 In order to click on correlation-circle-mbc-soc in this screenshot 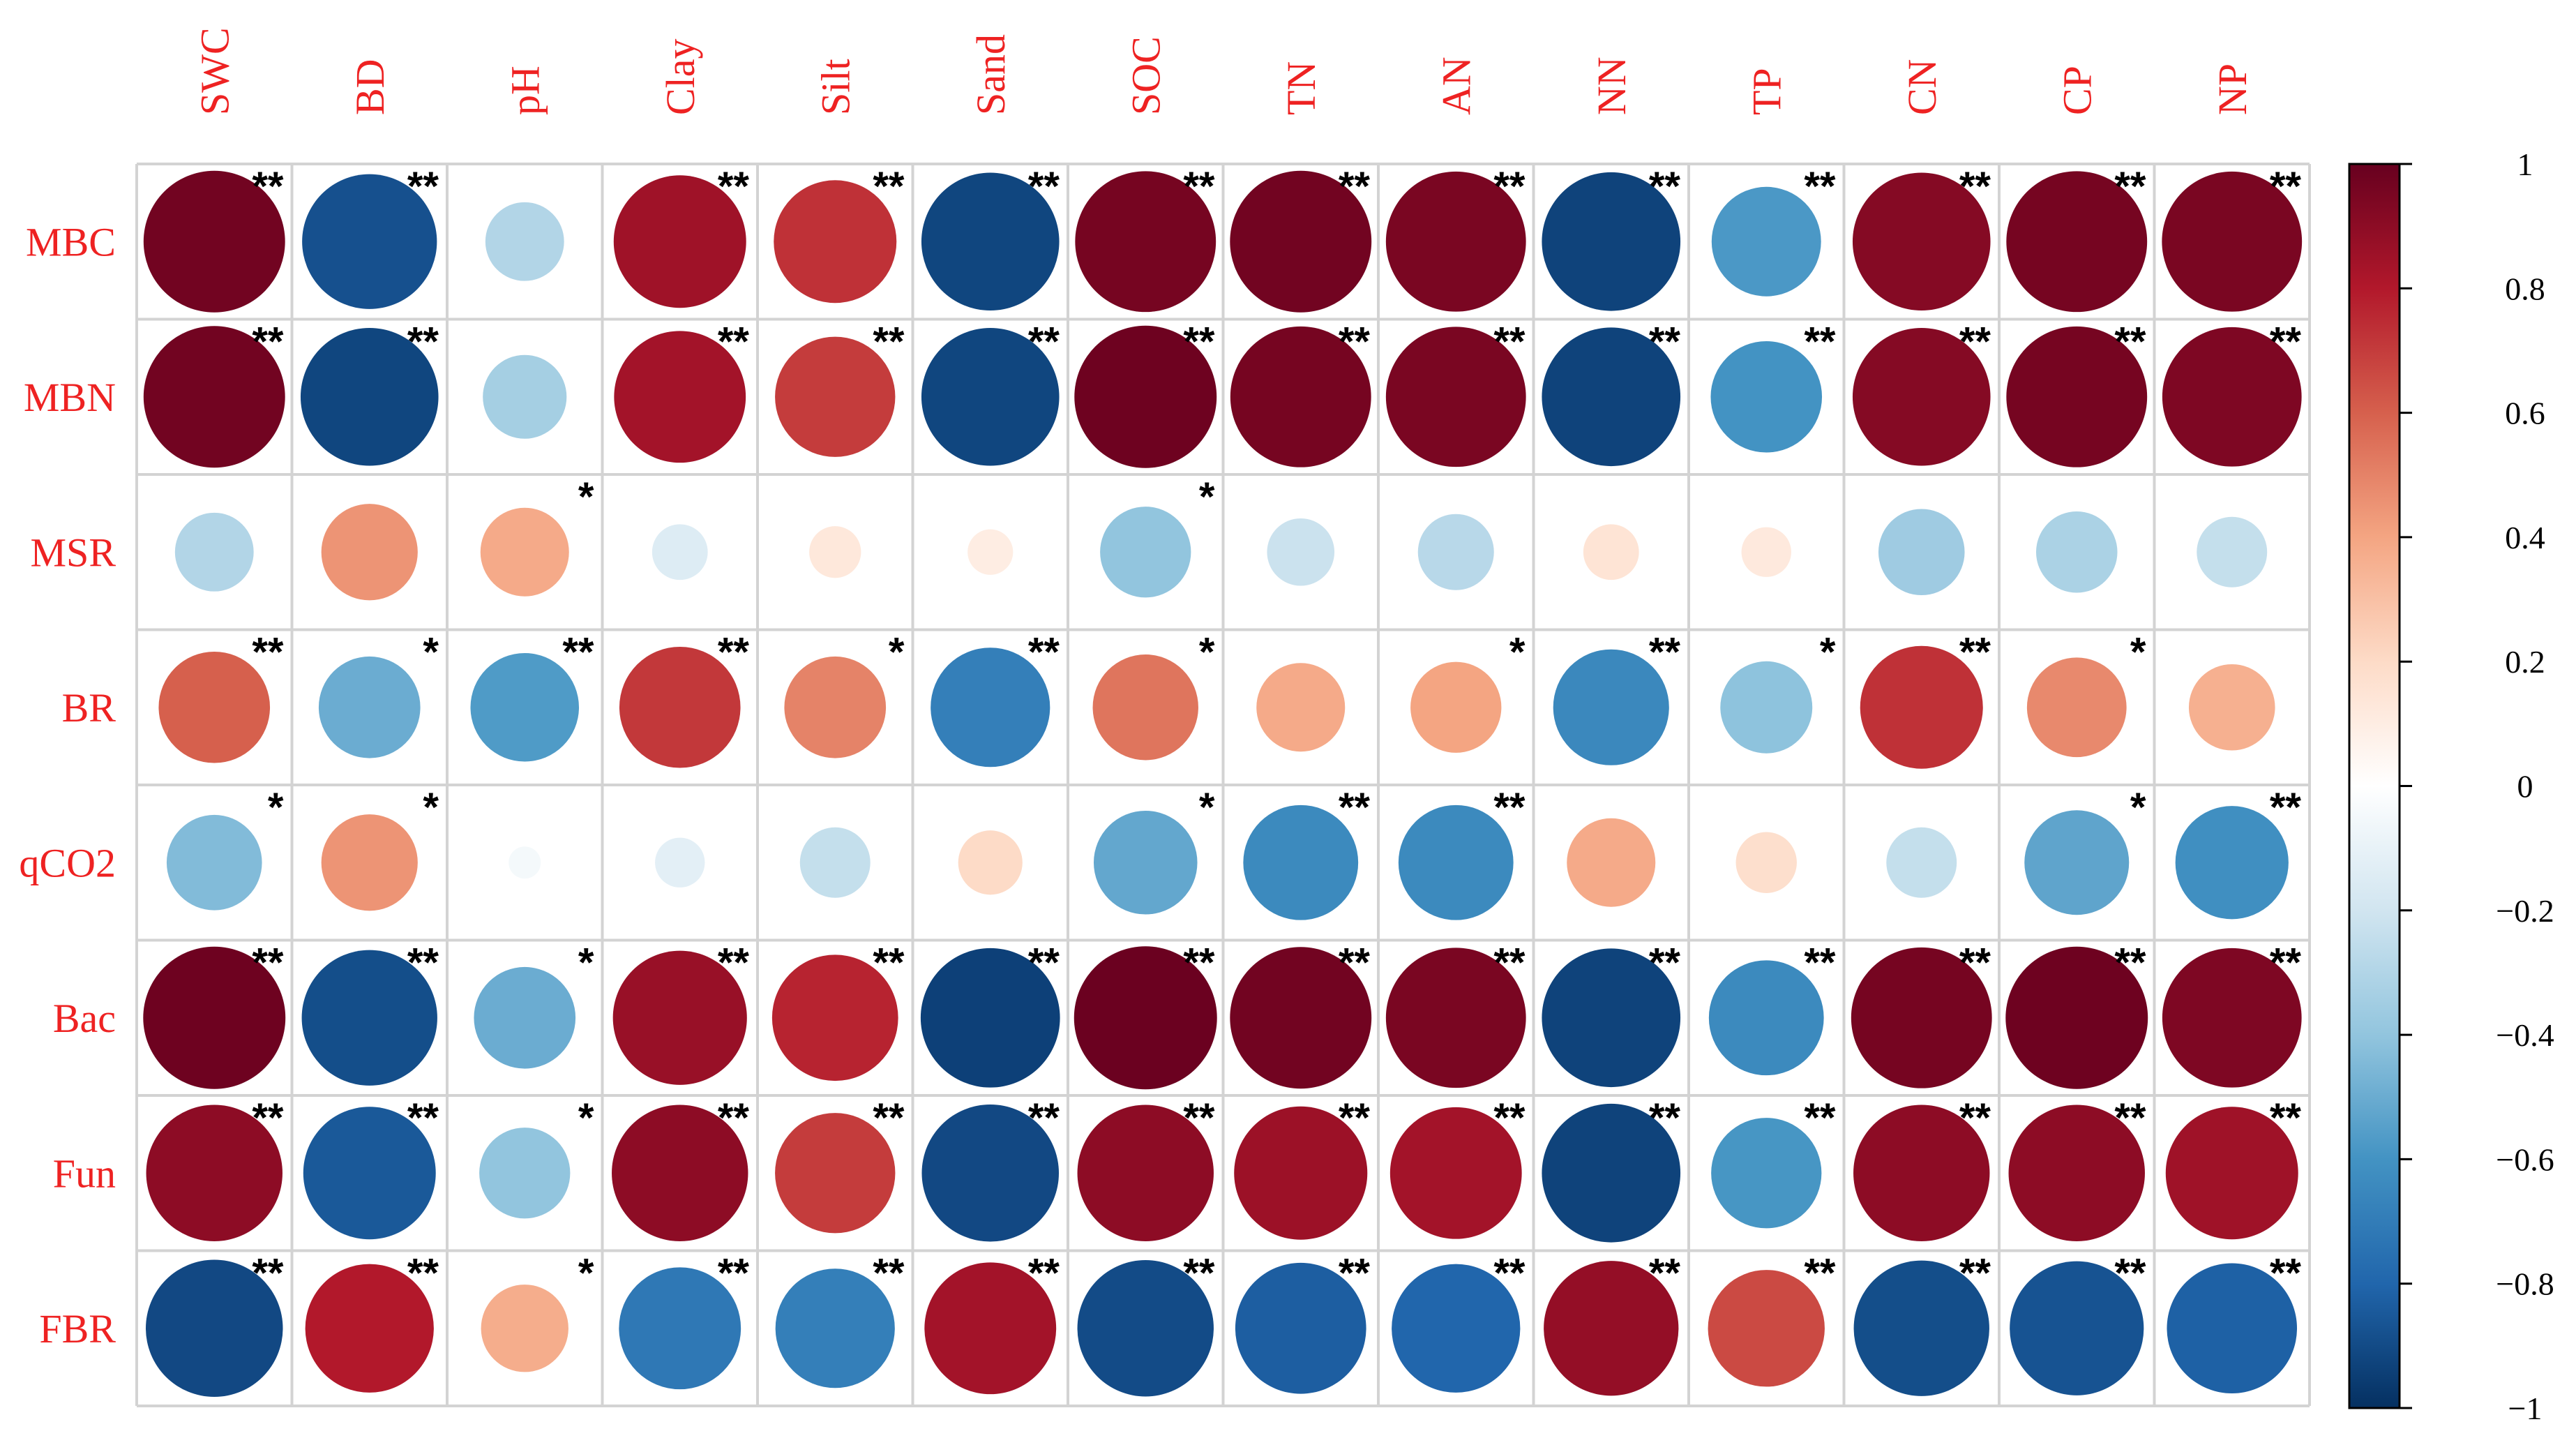, I will do `click(1146, 242)`.